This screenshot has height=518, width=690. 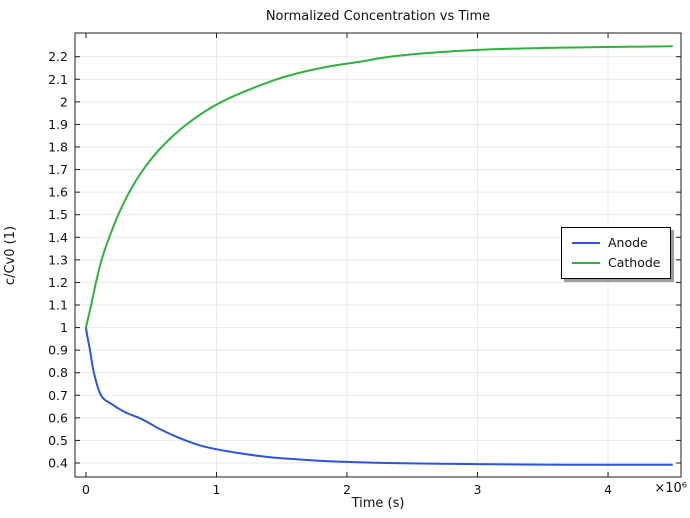 What do you see at coordinates (616, 253) in the screenshot?
I see `legend: Anode Cathode` at bounding box center [616, 253].